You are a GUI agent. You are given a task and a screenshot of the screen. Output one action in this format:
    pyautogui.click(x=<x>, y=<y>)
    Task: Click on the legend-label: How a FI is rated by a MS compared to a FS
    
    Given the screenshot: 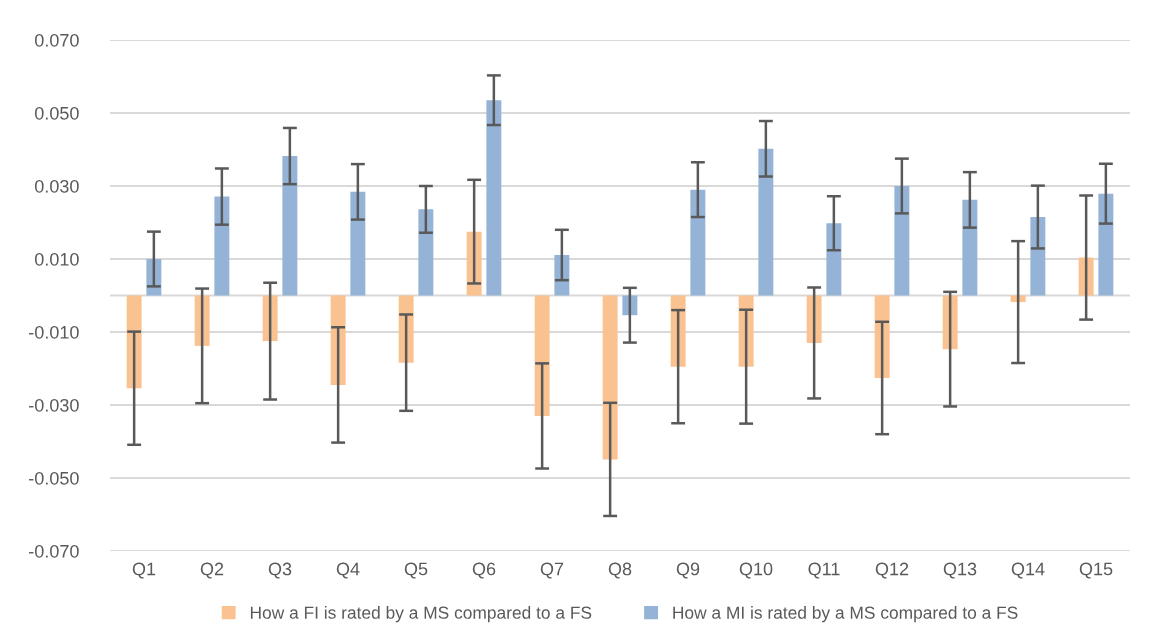 What is the action you would take?
    pyautogui.click(x=421, y=614)
    